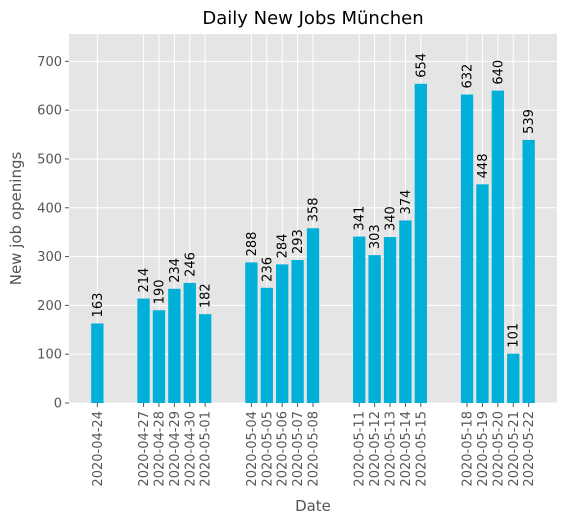  I want to click on x-tick-label: 2020-05-08, so click(314, 449).